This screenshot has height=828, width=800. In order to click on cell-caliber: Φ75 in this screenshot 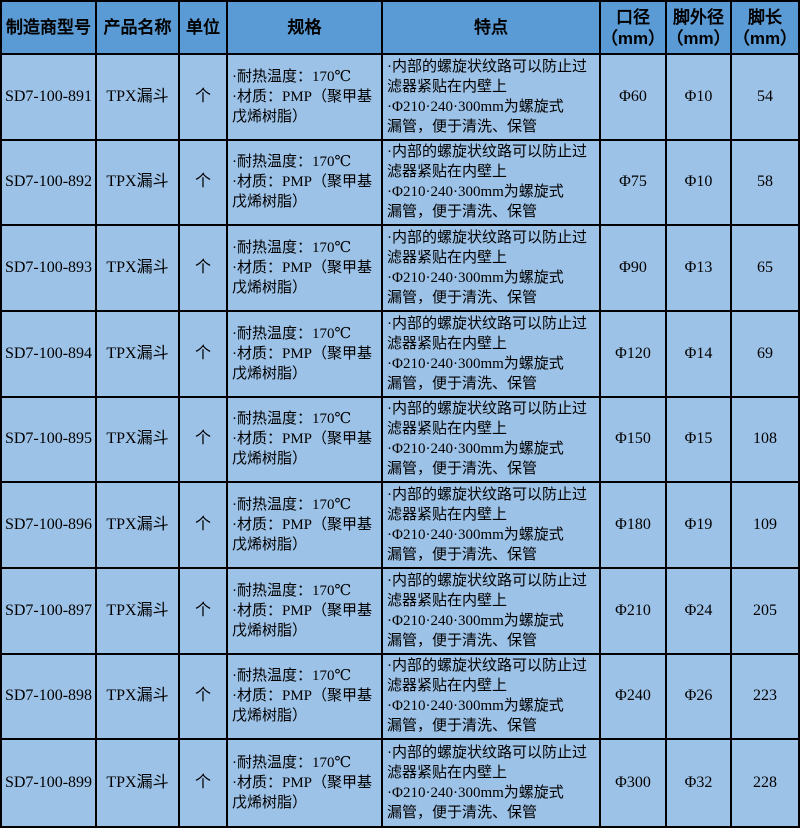, I will do `click(634, 182)`.